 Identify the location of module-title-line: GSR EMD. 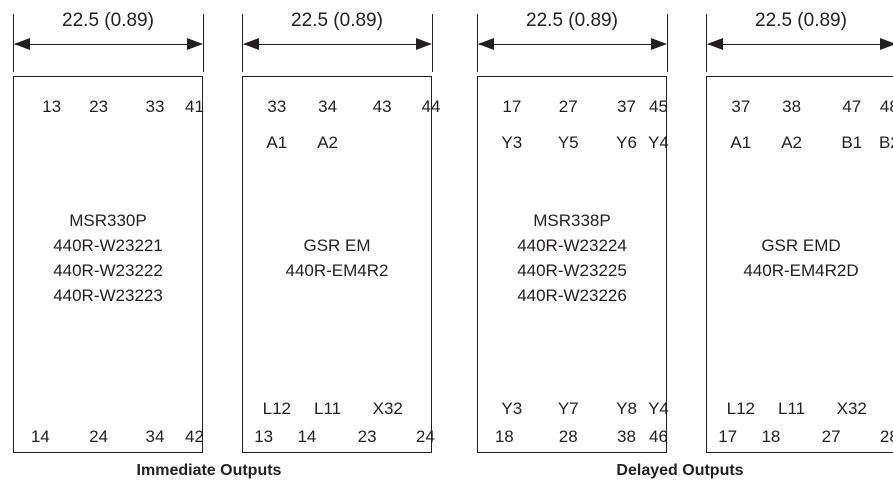
(801, 245).